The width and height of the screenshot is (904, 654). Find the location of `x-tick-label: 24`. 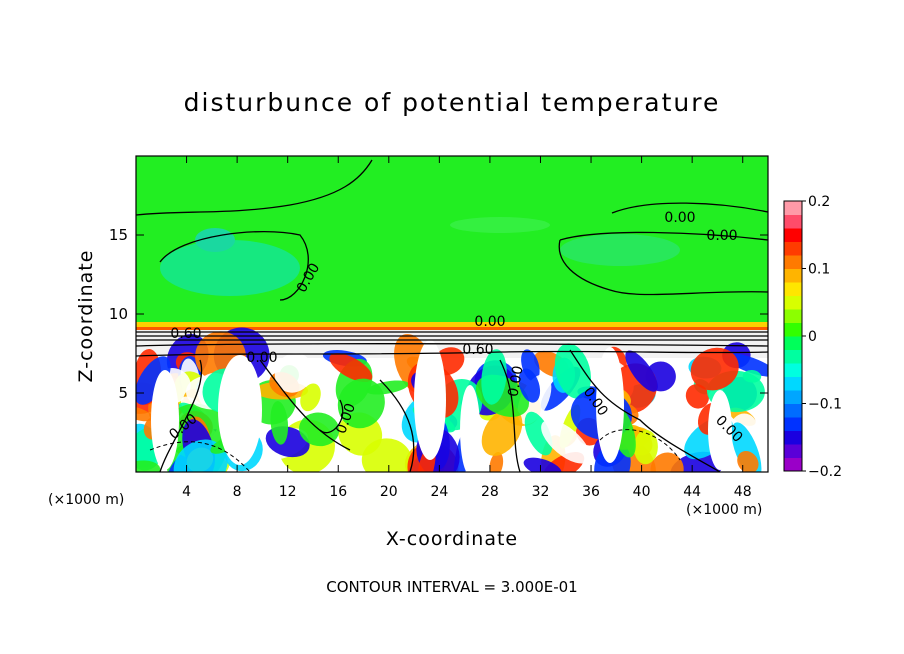

x-tick-label: 24 is located at coordinates (439, 492).